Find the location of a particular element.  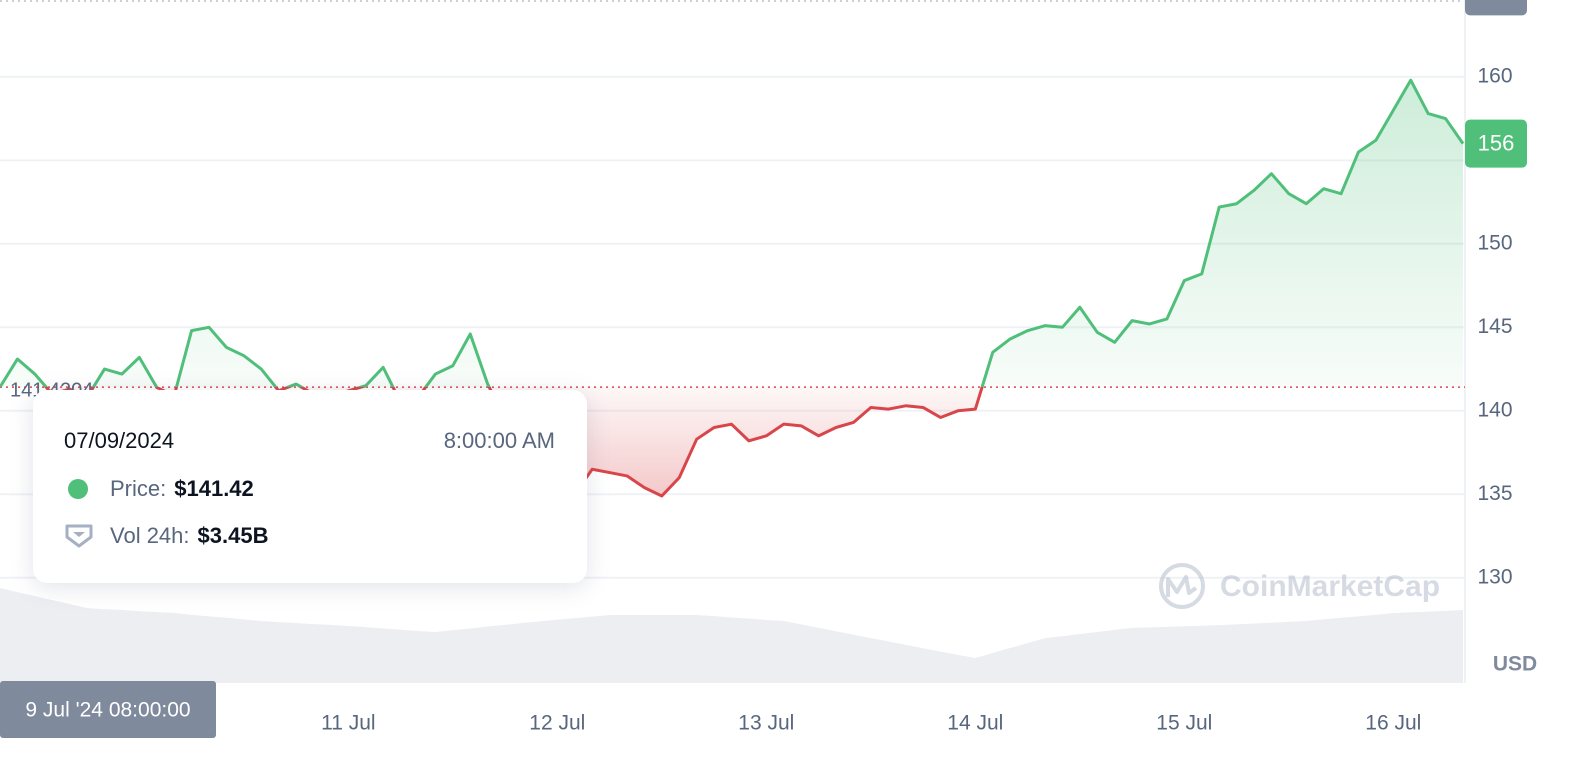

watermark-logo is located at coordinates (1182, 586).